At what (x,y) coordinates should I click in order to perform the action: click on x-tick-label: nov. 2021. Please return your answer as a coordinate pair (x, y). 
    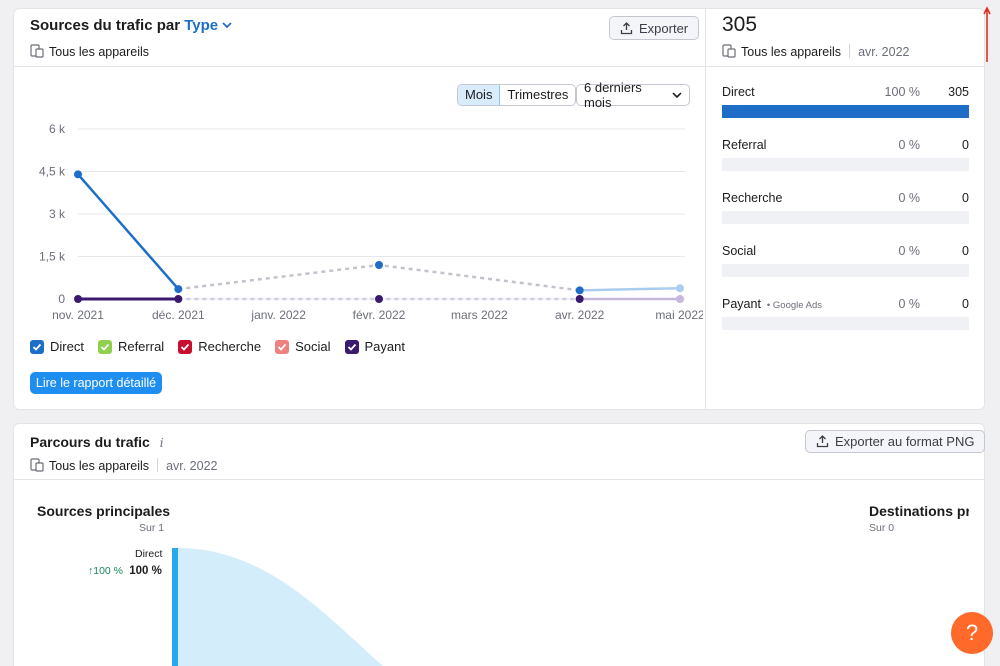
    Looking at the image, I should click on (78, 315).